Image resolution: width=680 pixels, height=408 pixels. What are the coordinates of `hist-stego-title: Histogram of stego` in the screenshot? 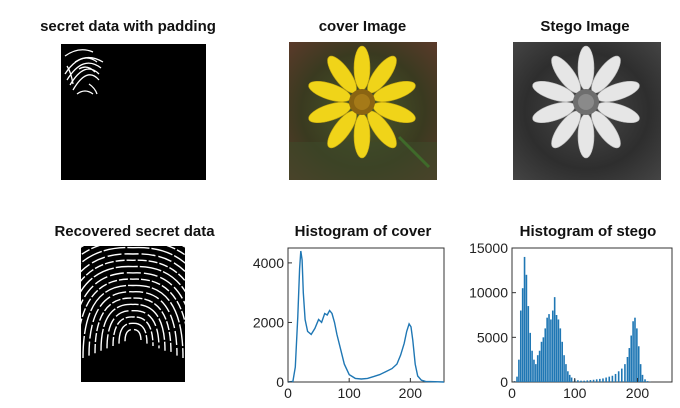 It's located at (588, 231).